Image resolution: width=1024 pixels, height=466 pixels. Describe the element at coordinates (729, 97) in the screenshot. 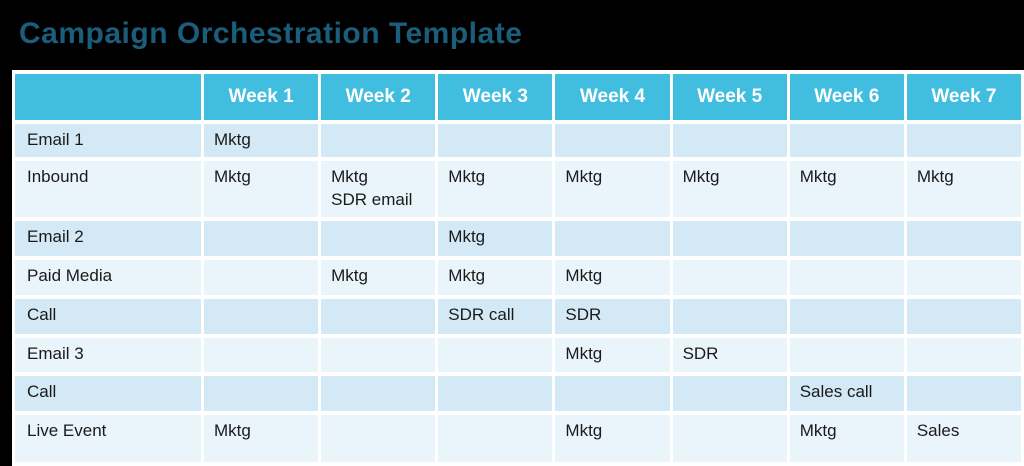

I see `column-header-week5: Week 5` at that location.